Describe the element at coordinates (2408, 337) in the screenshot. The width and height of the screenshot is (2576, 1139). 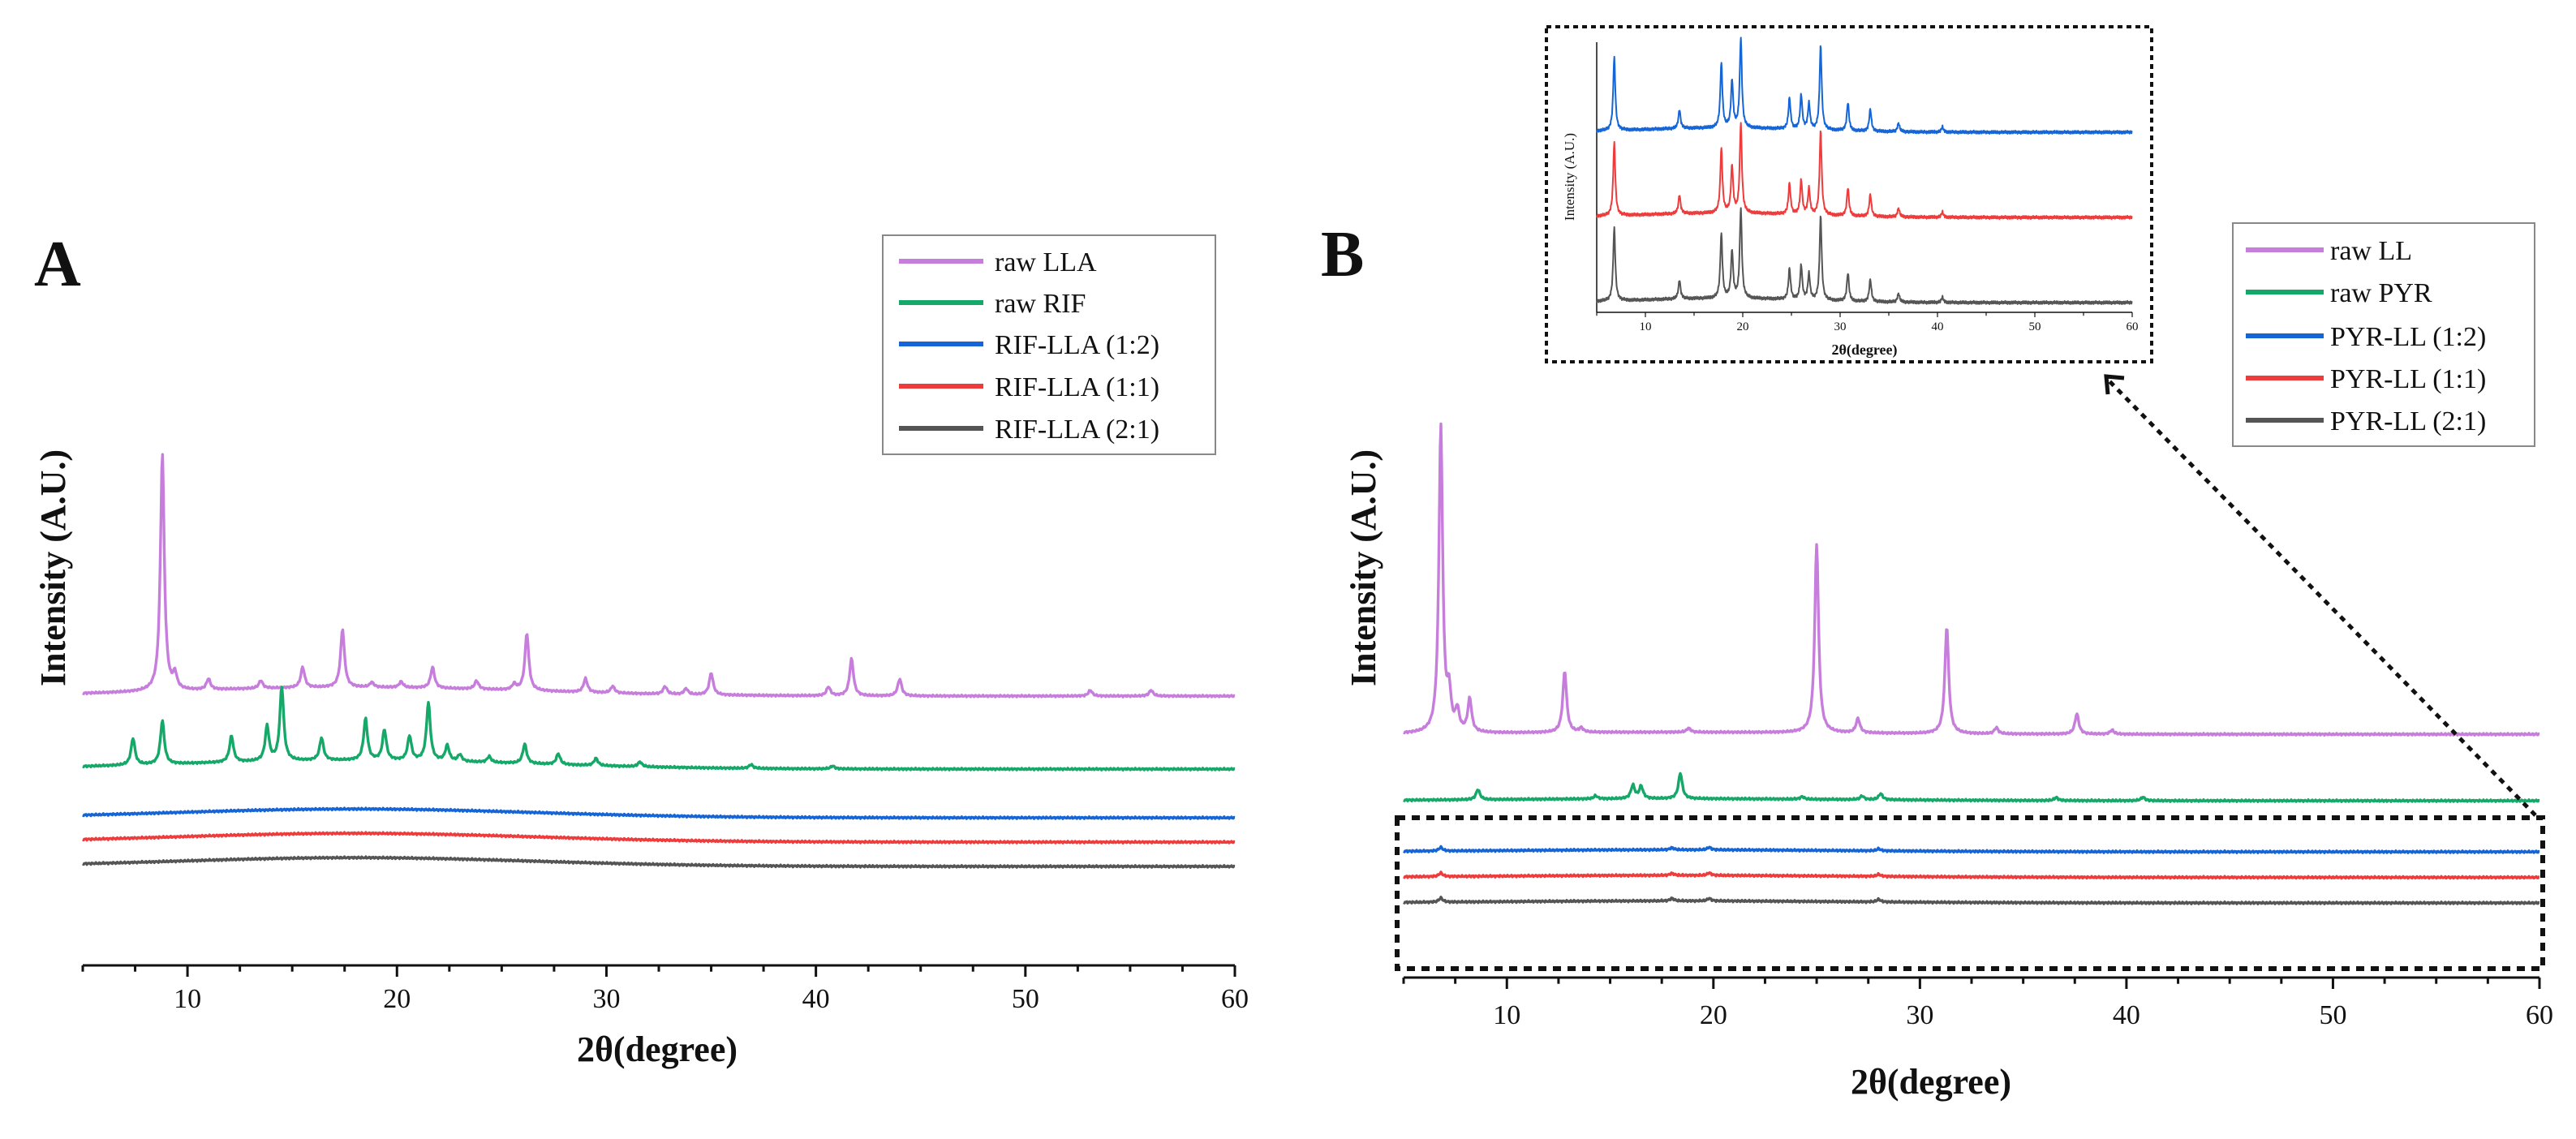
I see `panel-b-legend-pyr-ll-1-2: PYR-LL (1:2)` at that location.